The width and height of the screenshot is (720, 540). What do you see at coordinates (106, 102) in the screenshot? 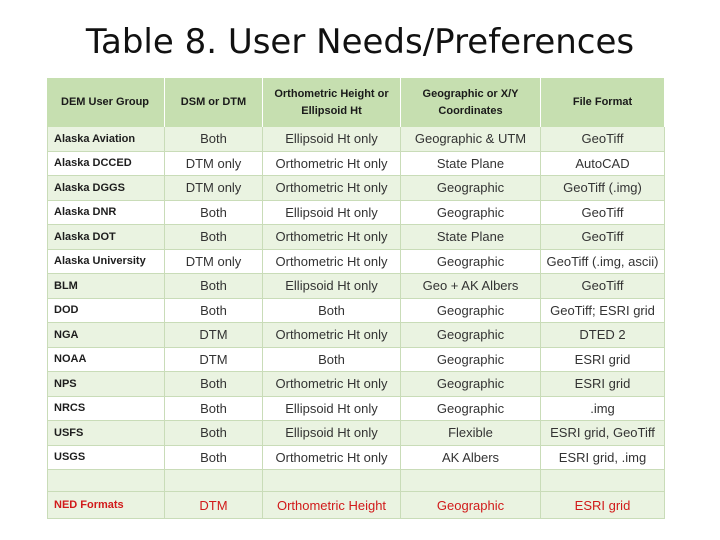
I see `header-dem-user-group: DEM User Group` at bounding box center [106, 102].